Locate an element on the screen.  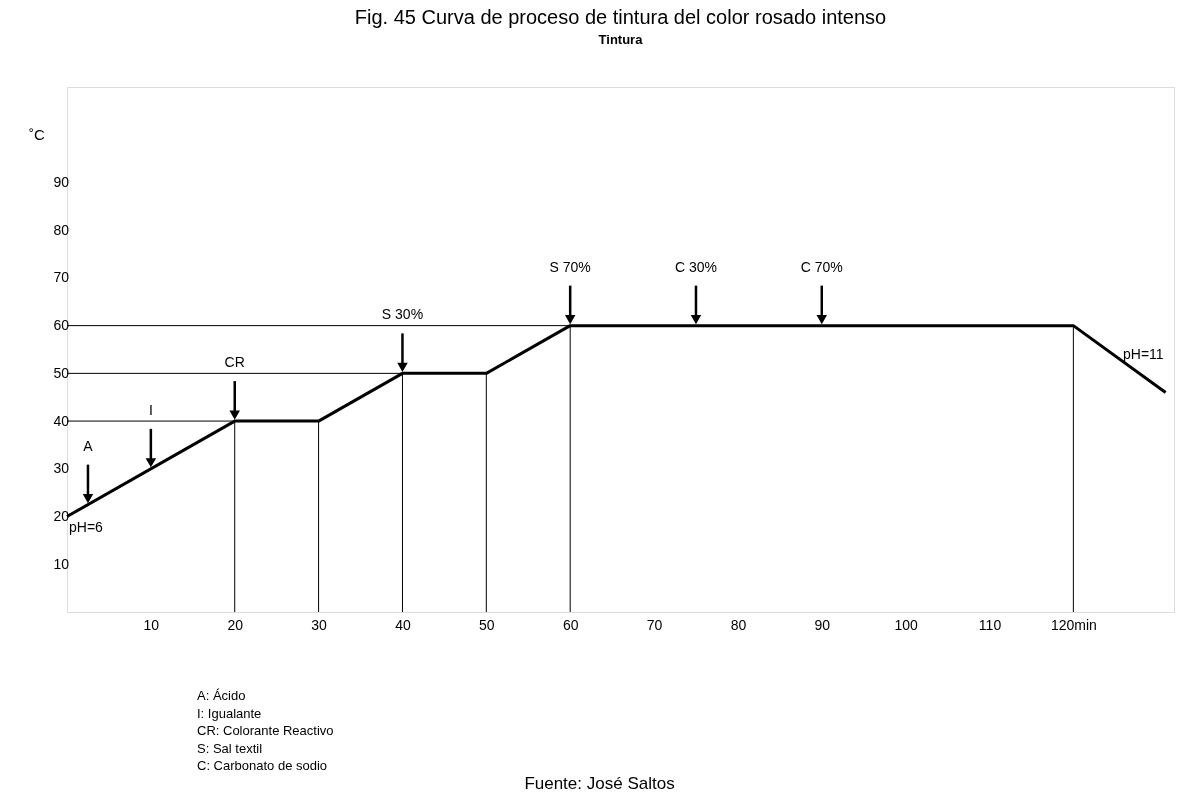
x-tick-label: 70 is located at coordinates (654, 624).